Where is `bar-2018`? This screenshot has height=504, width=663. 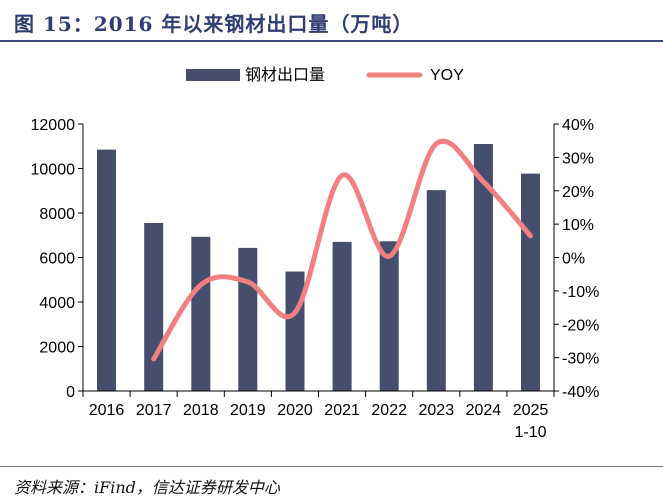 bar-2018 is located at coordinates (201, 313).